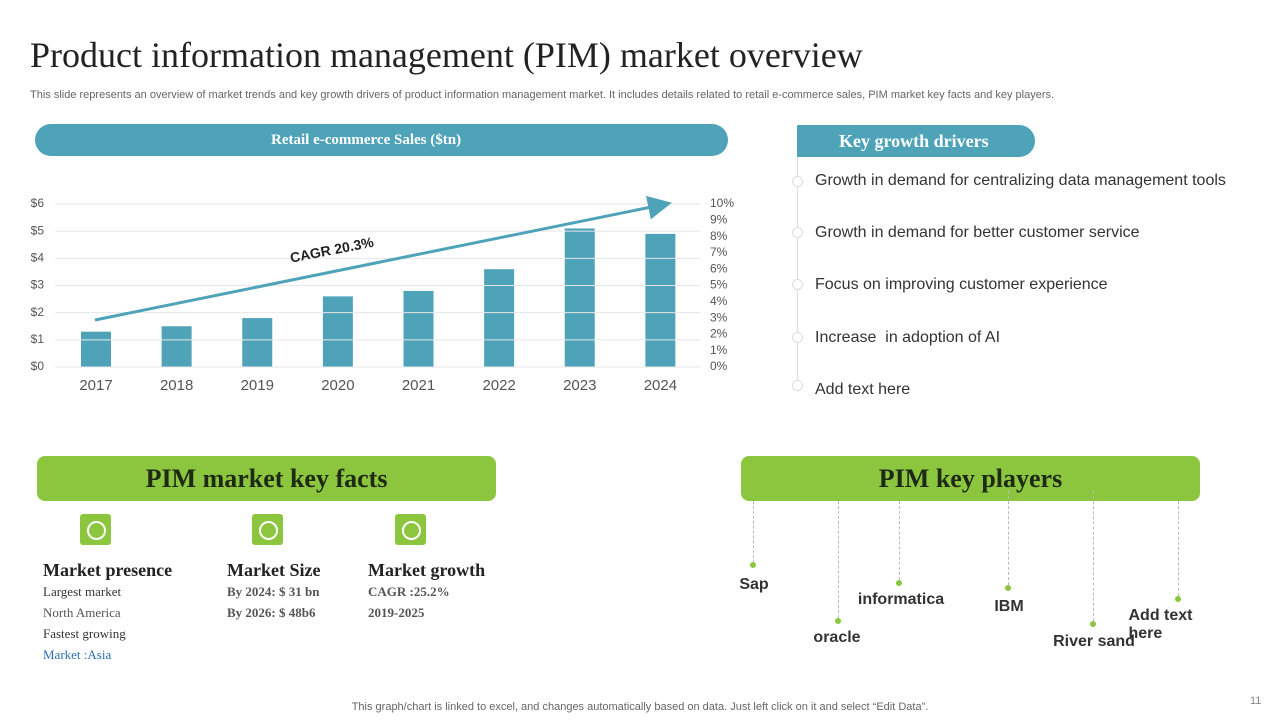 The image size is (1280, 720). What do you see at coordinates (719, 252) in the screenshot?
I see `y2-tick-label: 7%` at bounding box center [719, 252].